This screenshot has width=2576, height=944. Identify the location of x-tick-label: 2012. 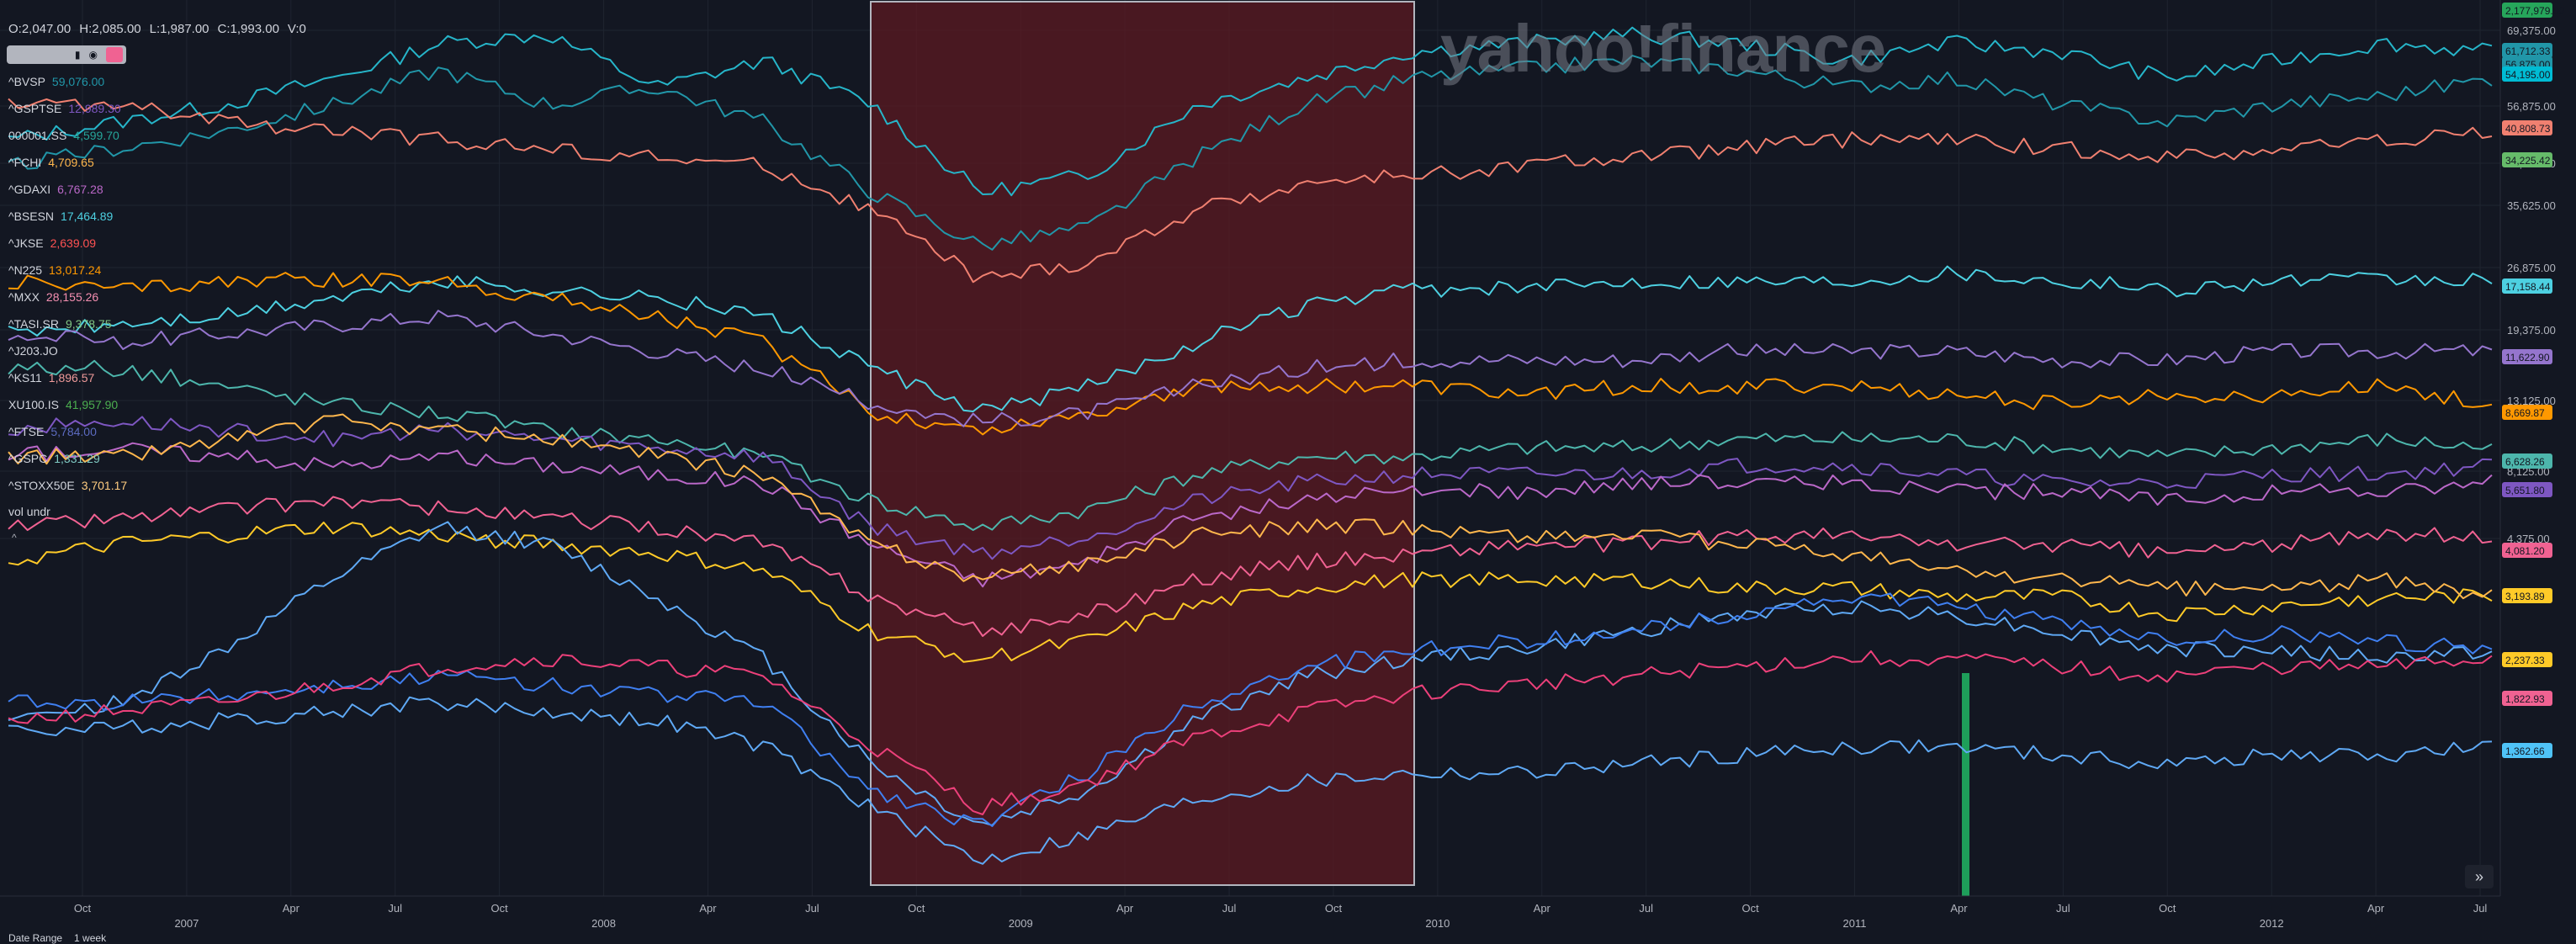
(2272, 923).